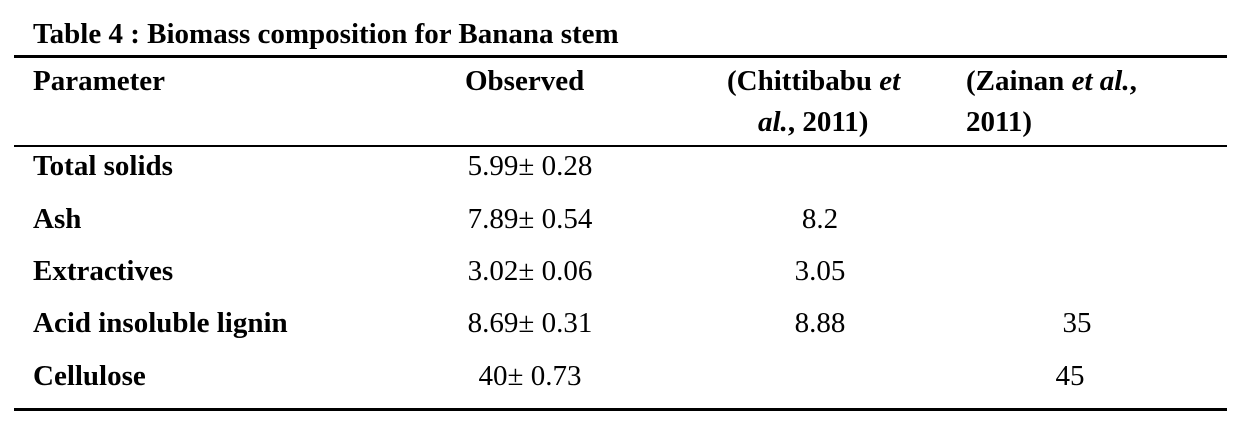  I want to click on header-observed: Observed, so click(525, 81).